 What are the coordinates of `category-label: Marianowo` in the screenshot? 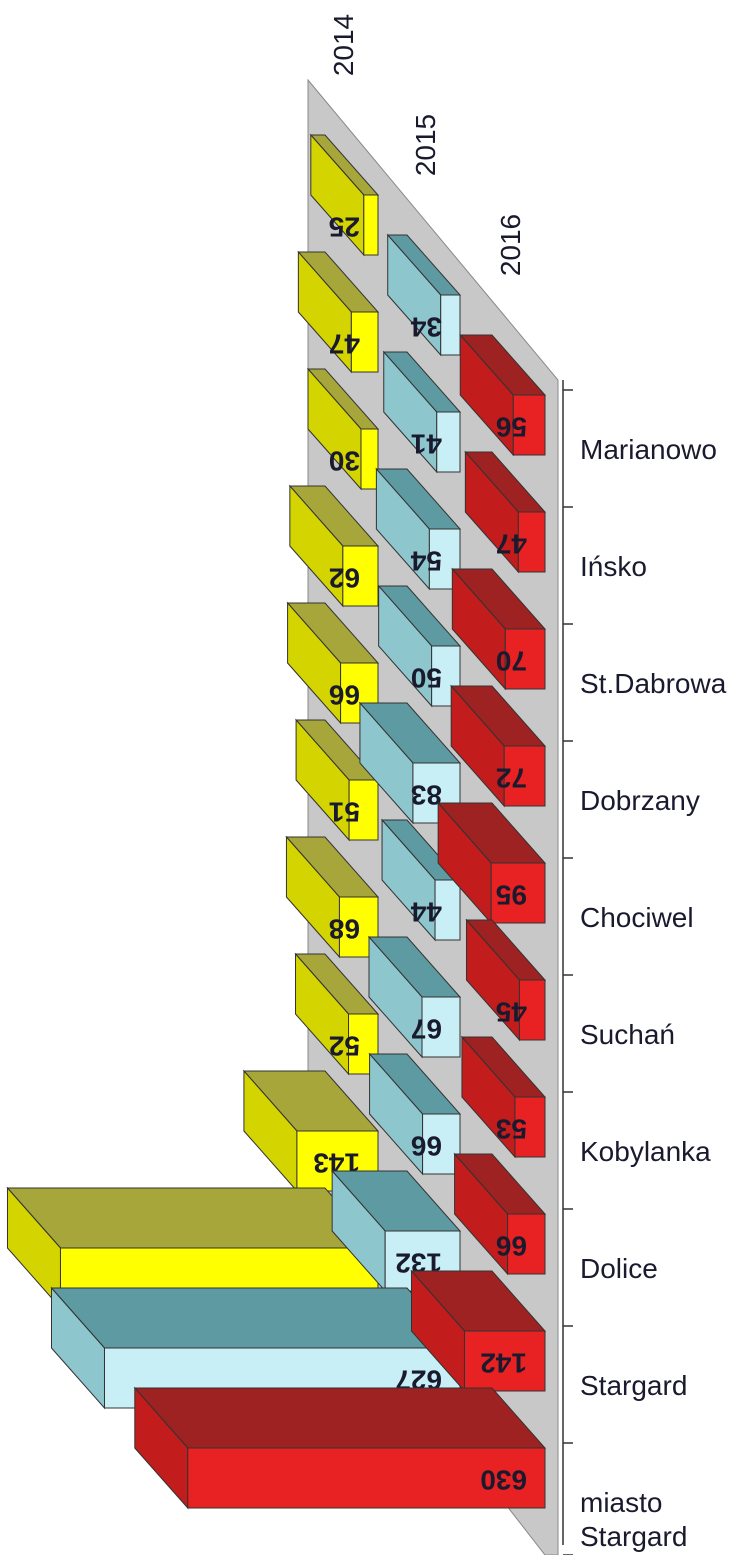 It's located at (648, 449).